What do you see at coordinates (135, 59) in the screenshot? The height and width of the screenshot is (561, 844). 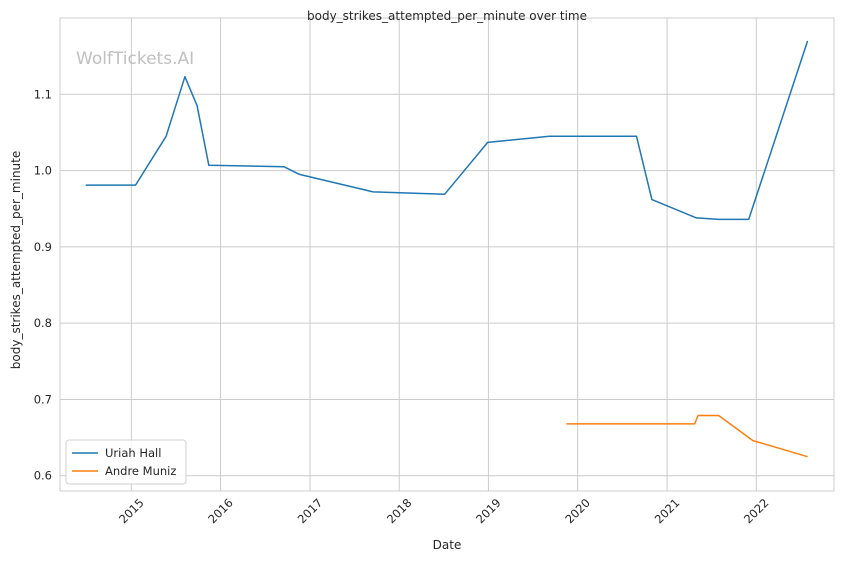 I see `watermark: WolfTickets.AI` at bounding box center [135, 59].